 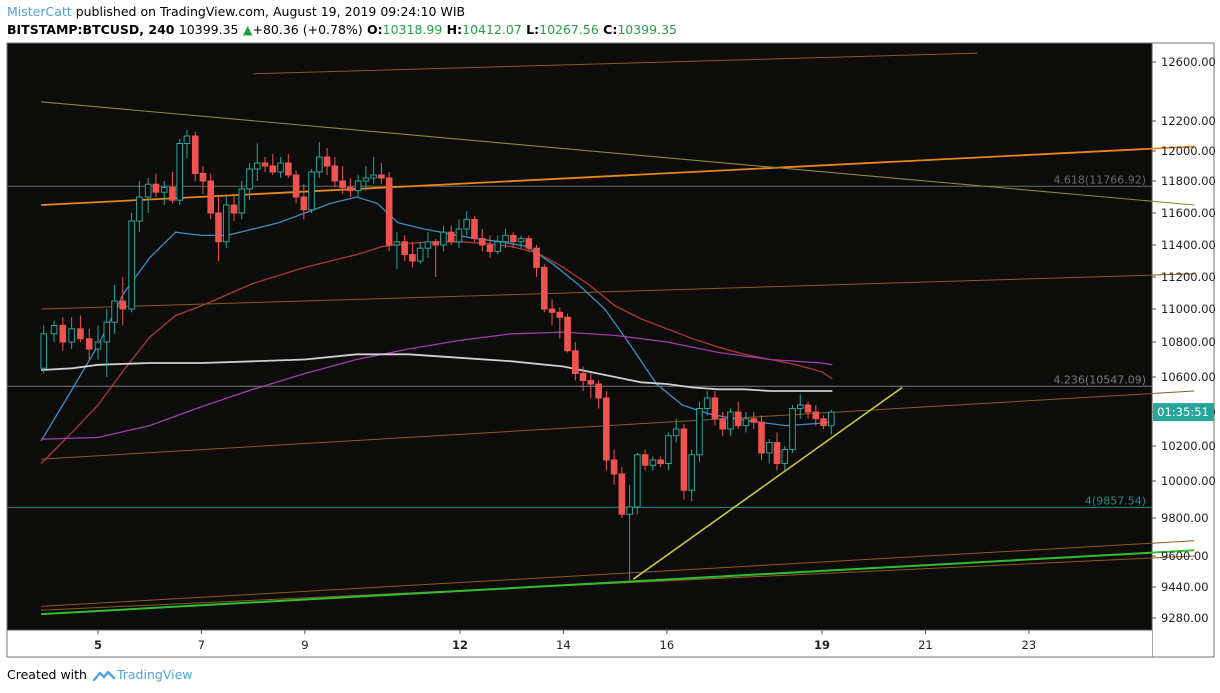 I want to click on y-tick-label: 9600.00, so click(x=1185, y=556).